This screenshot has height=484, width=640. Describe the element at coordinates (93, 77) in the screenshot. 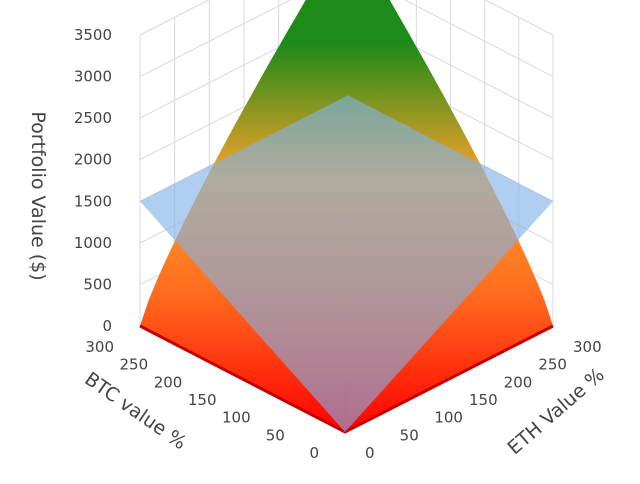

I see `z-tick-label: 3000` at that location.